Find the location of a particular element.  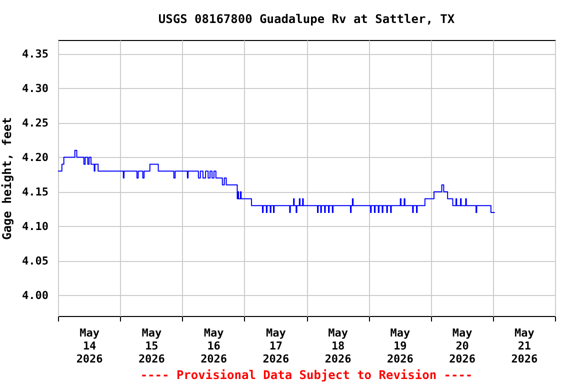

x-tick-label: May 20 2026 is located at coordinates (462, 346).